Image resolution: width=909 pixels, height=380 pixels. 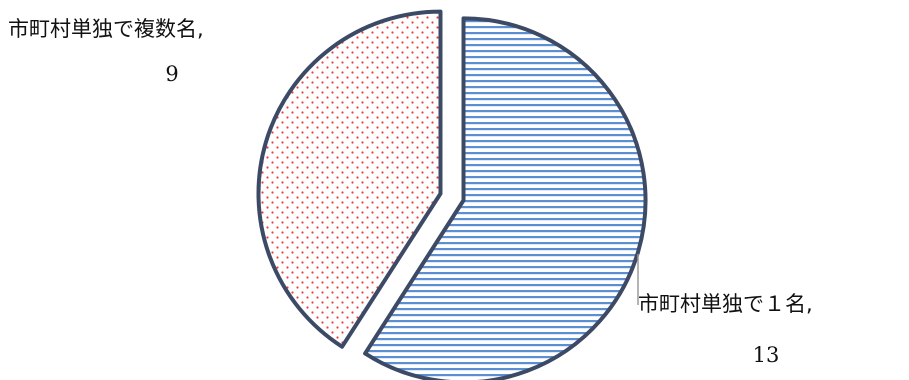 What do you see at coordinates (725, 304) in the screenshot?
I see `slice-label-single: 市町村単独で１名,` at bounding box center [725, 304].